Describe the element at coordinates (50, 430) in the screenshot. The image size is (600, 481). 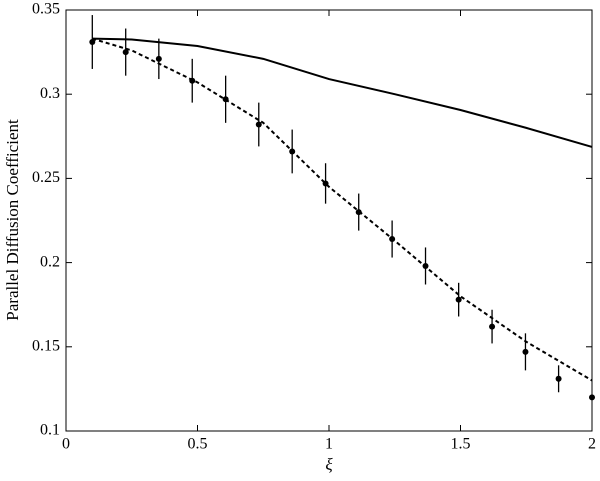
I see `y-tick-label: 0.1` at that location.